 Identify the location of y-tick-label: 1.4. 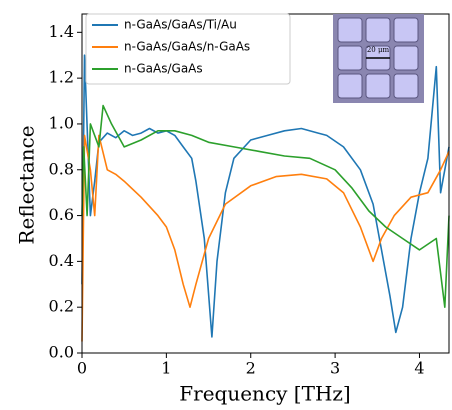
(61, 31).